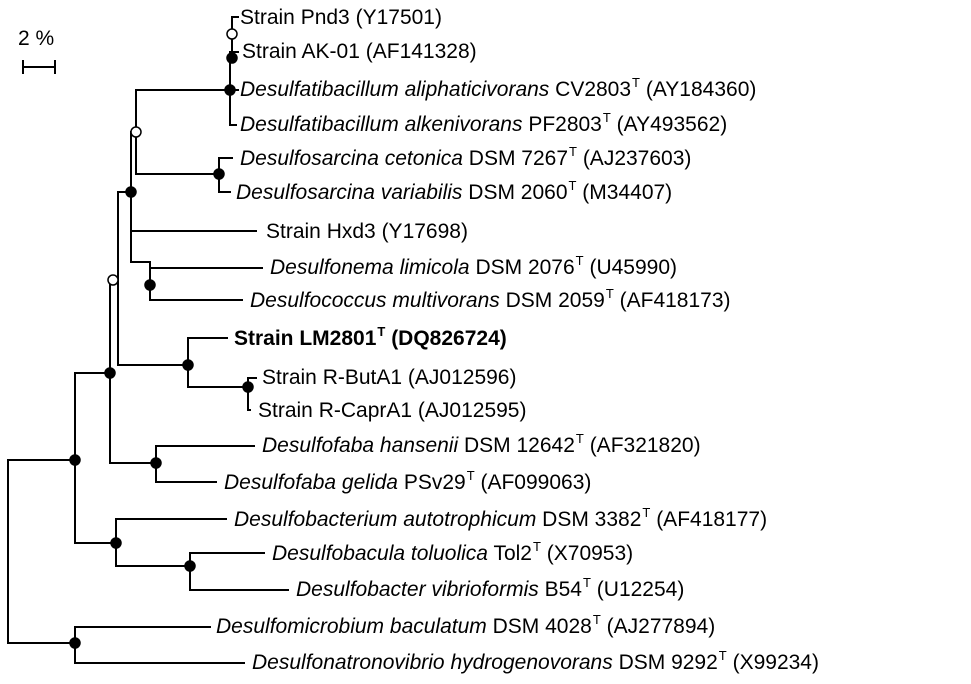 The width and height of the screenshot is (971, 684). I want to click on accession-number: (U45990), so click(633, 267).